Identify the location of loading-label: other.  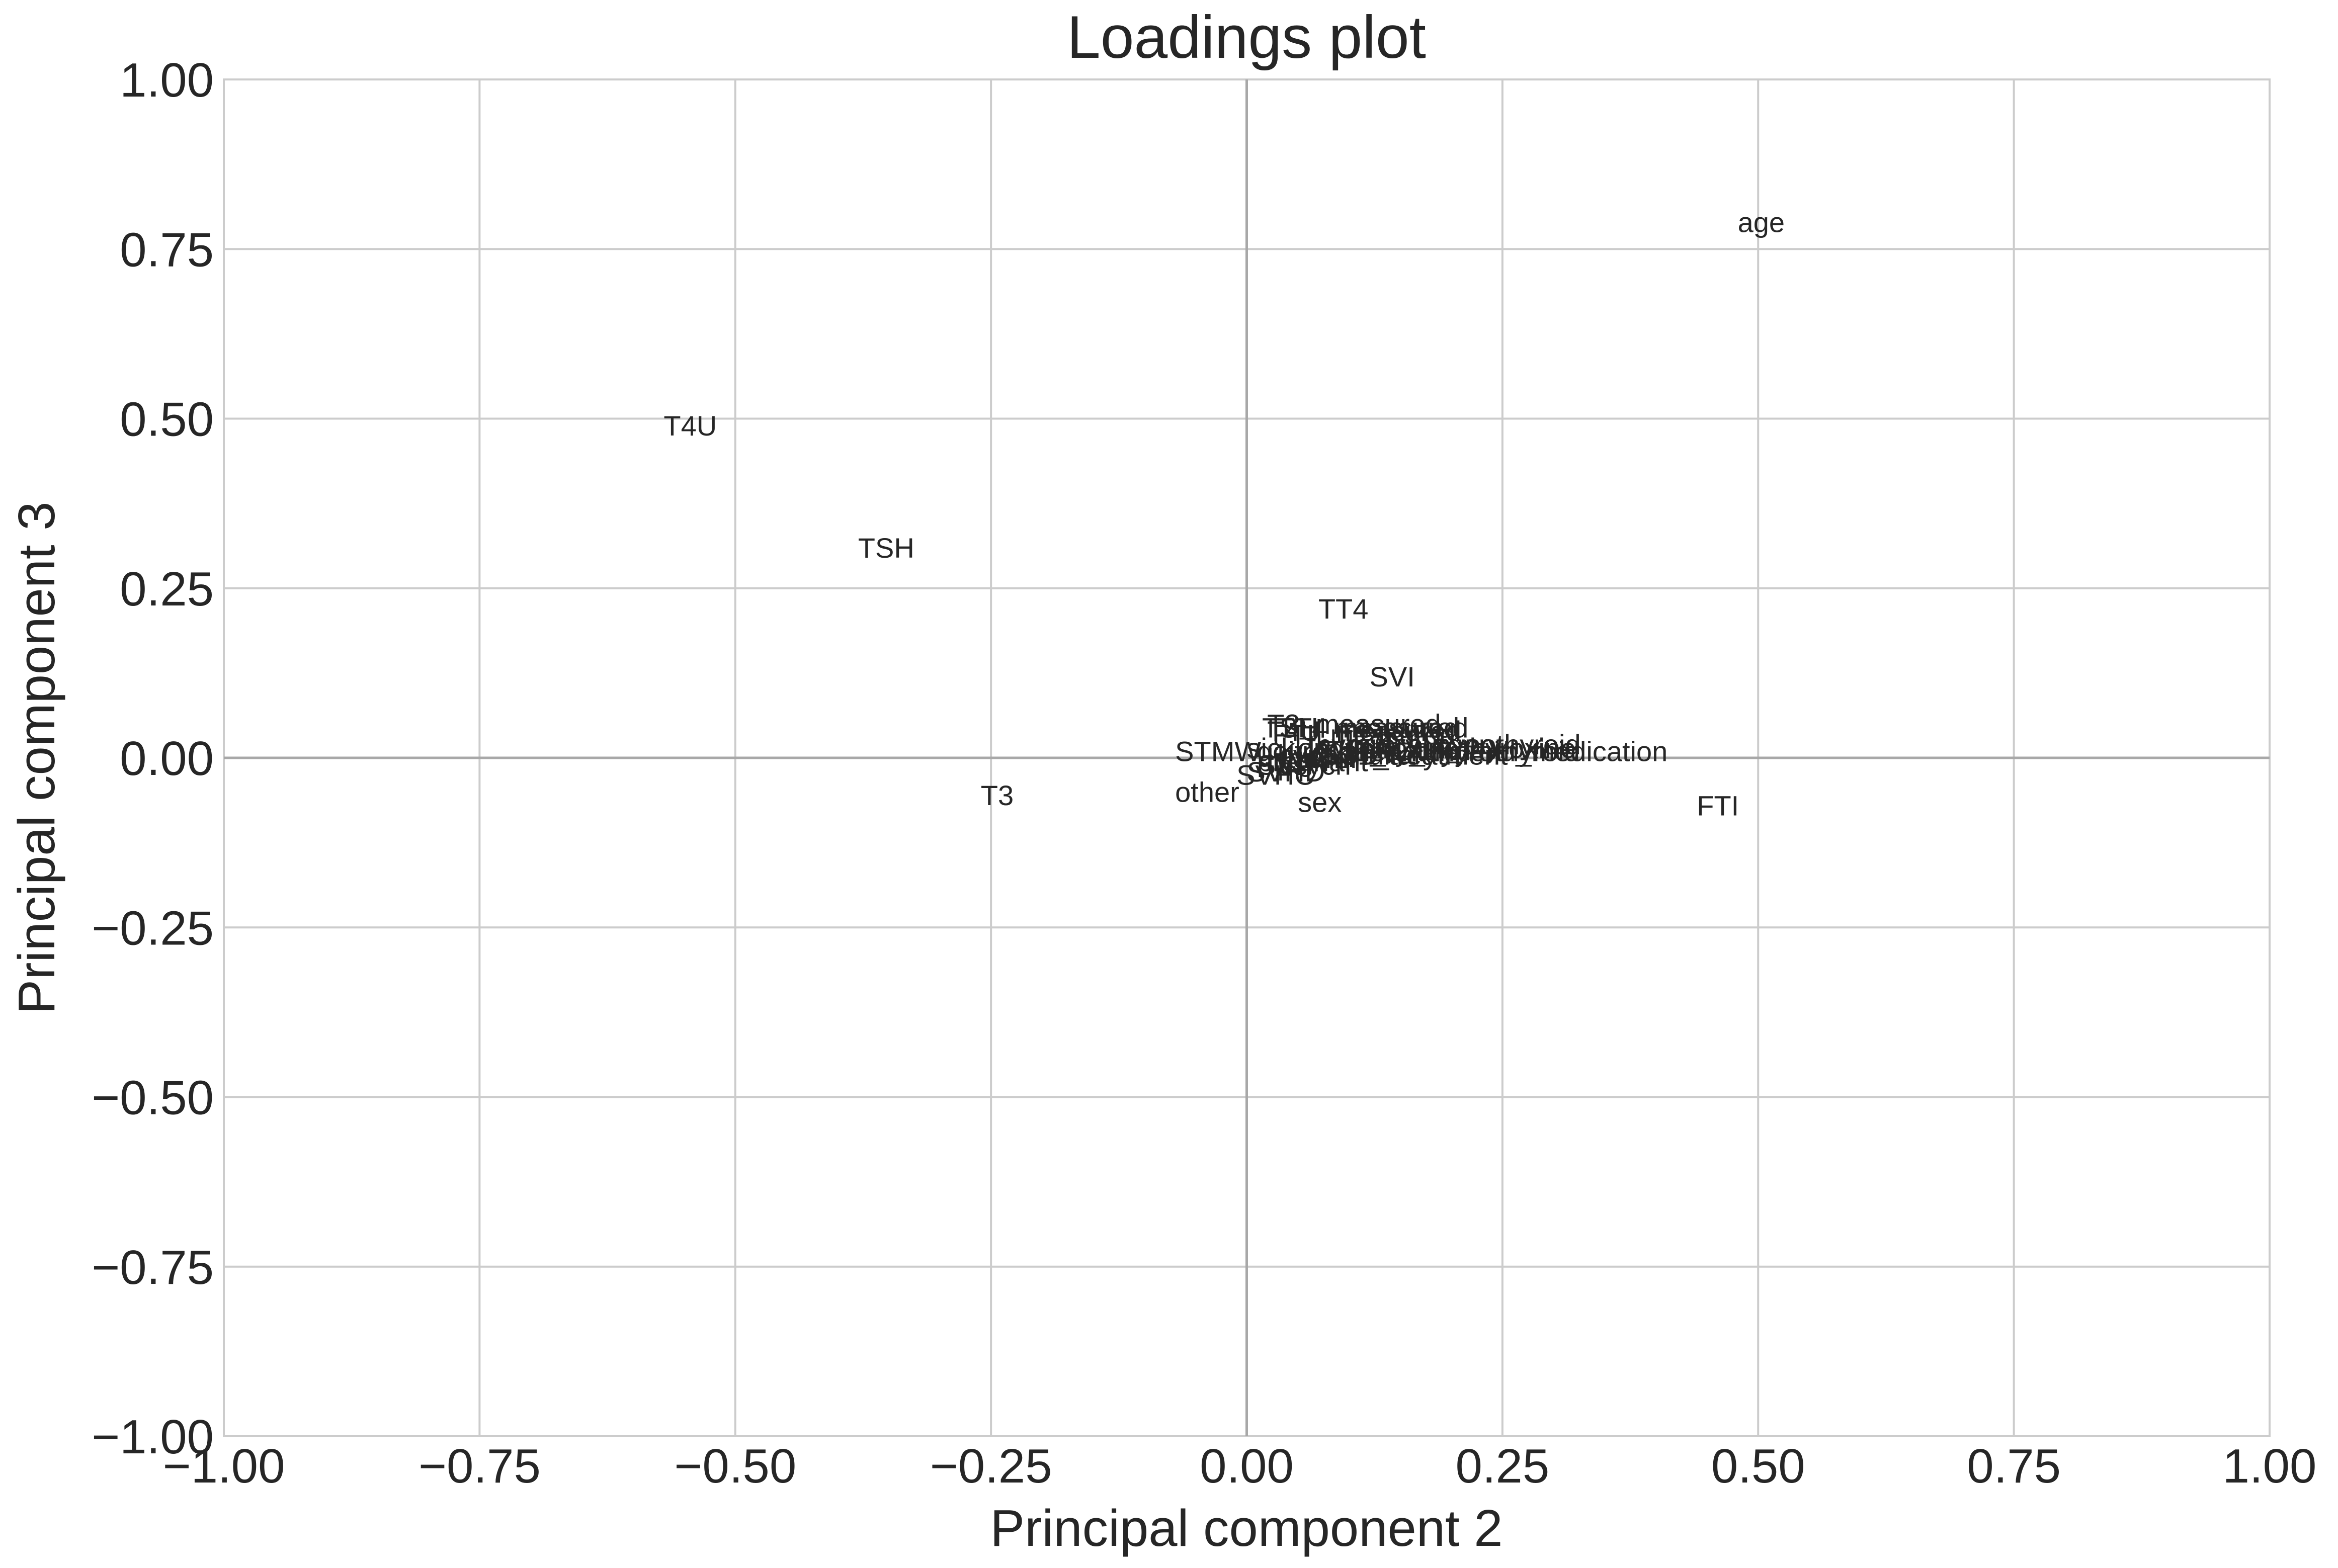
(1207, 792).